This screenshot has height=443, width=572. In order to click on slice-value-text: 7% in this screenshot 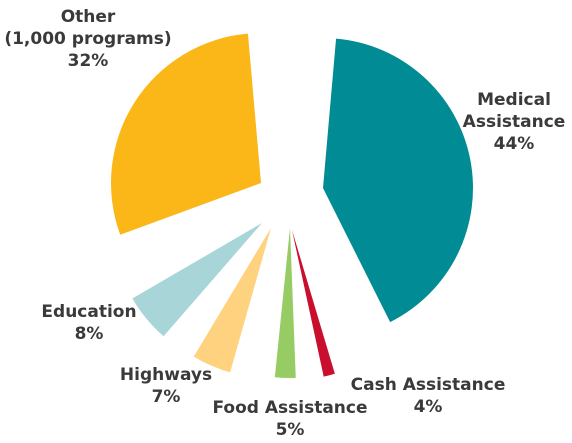, I will do `click(166, 397)`.